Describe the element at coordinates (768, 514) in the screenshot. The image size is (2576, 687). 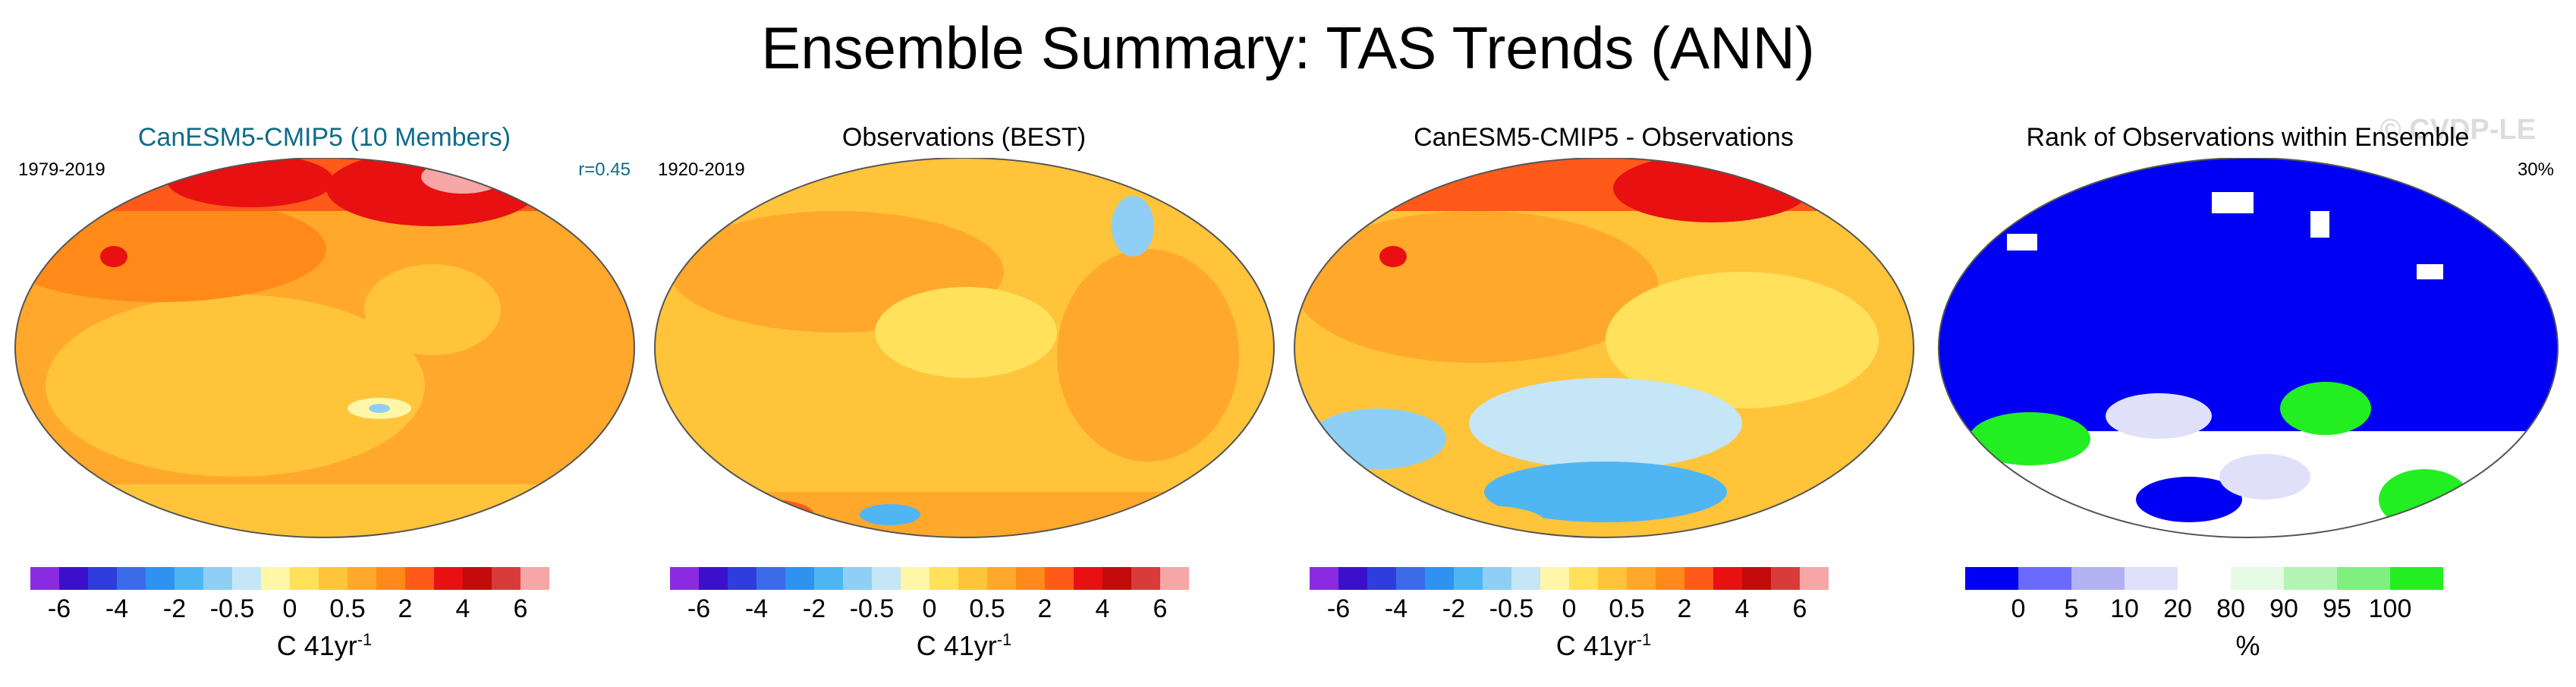
I see `antarctic-warm` at that location.